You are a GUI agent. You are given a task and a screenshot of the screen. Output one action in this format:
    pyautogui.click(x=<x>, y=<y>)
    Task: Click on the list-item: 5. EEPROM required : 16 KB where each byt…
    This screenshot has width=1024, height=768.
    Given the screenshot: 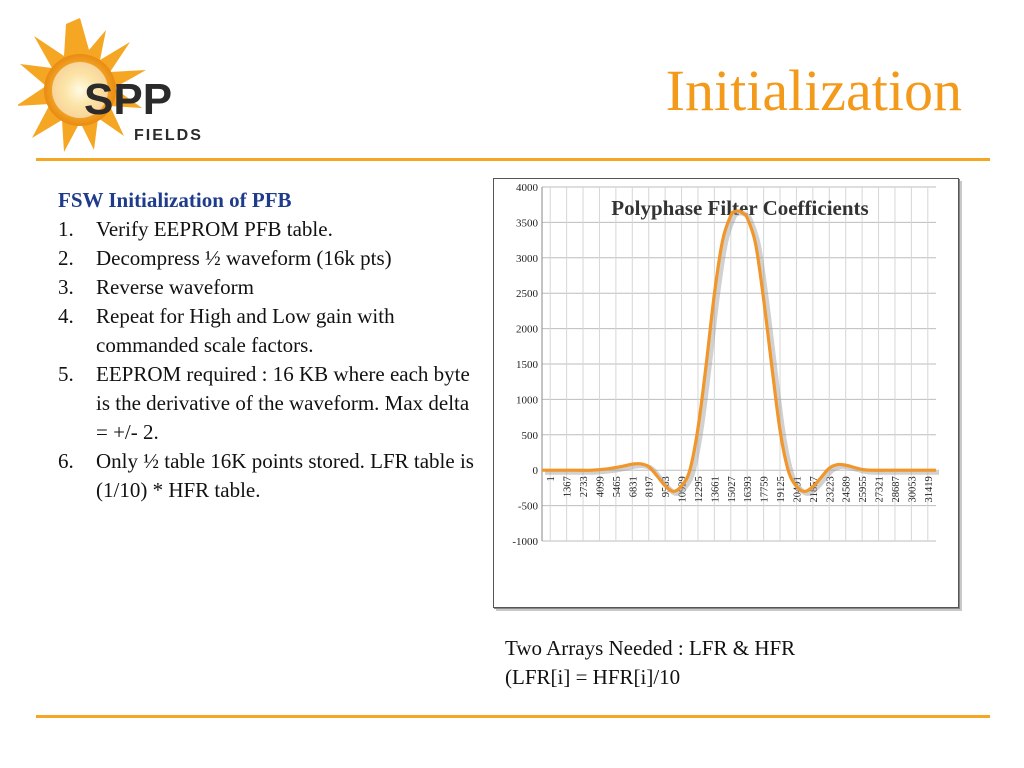 What is the action you would take?
    pyautogui.click(x=268, y=403)
    